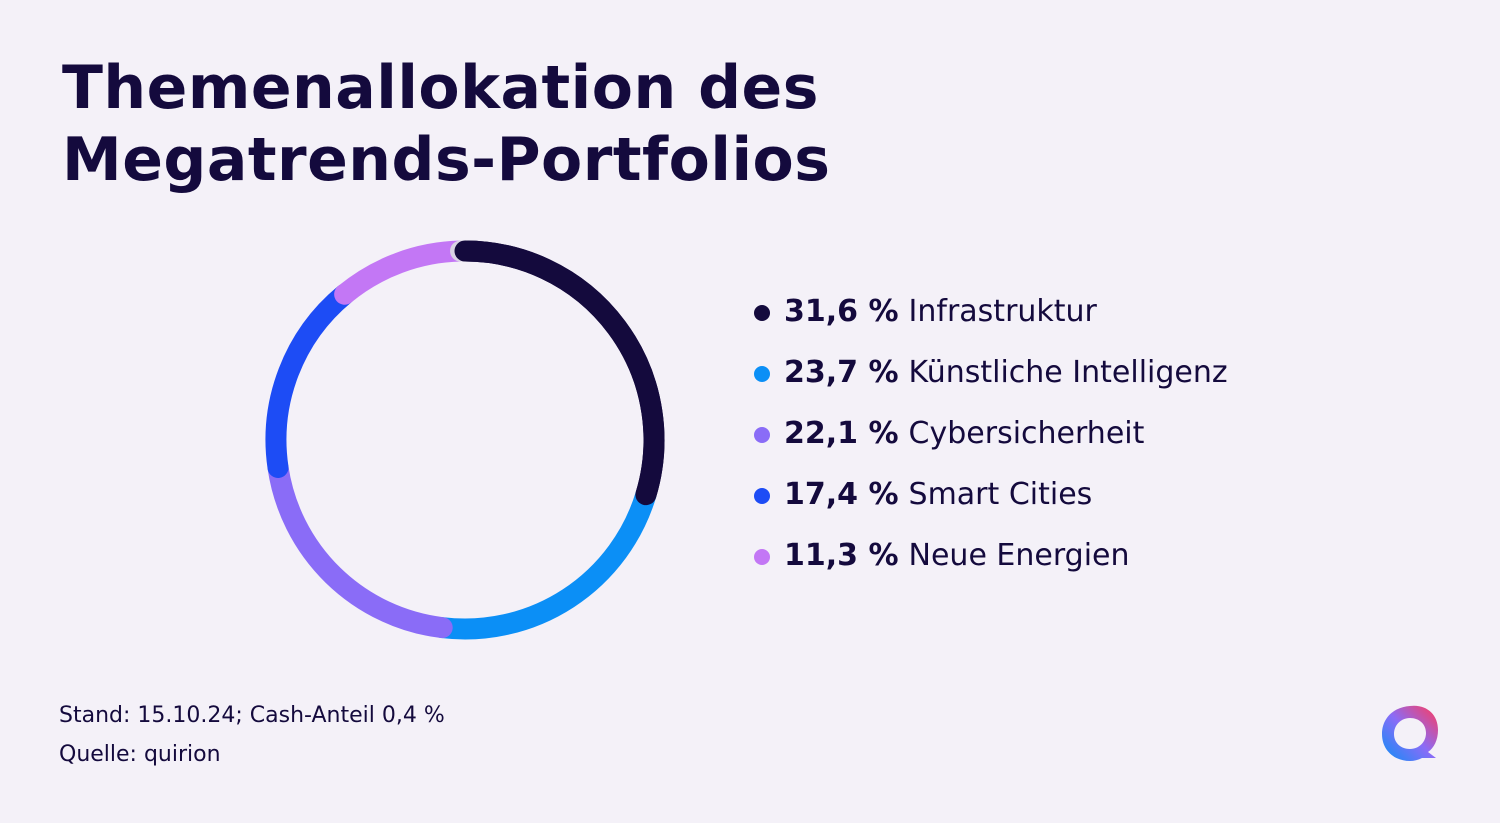 This screenshot has height=823, width=1500. What do you see at coordinates (841, 494) in the screenshot?
I see `legend-value: 17,4 %` at bounding box center [841, 494].